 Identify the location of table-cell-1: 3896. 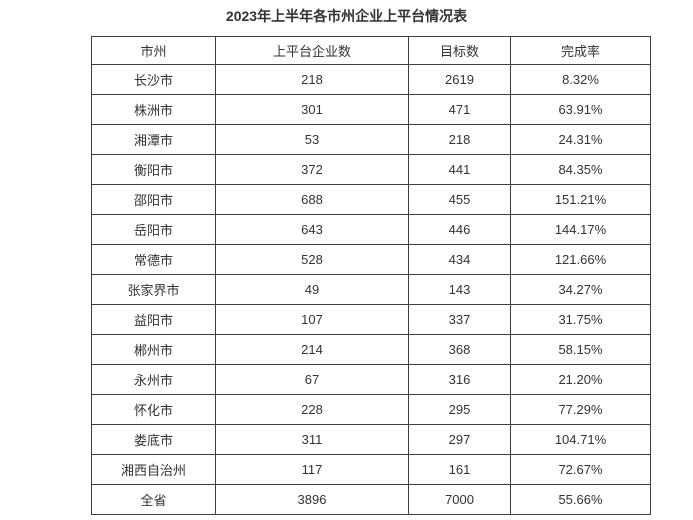
(312, 499).